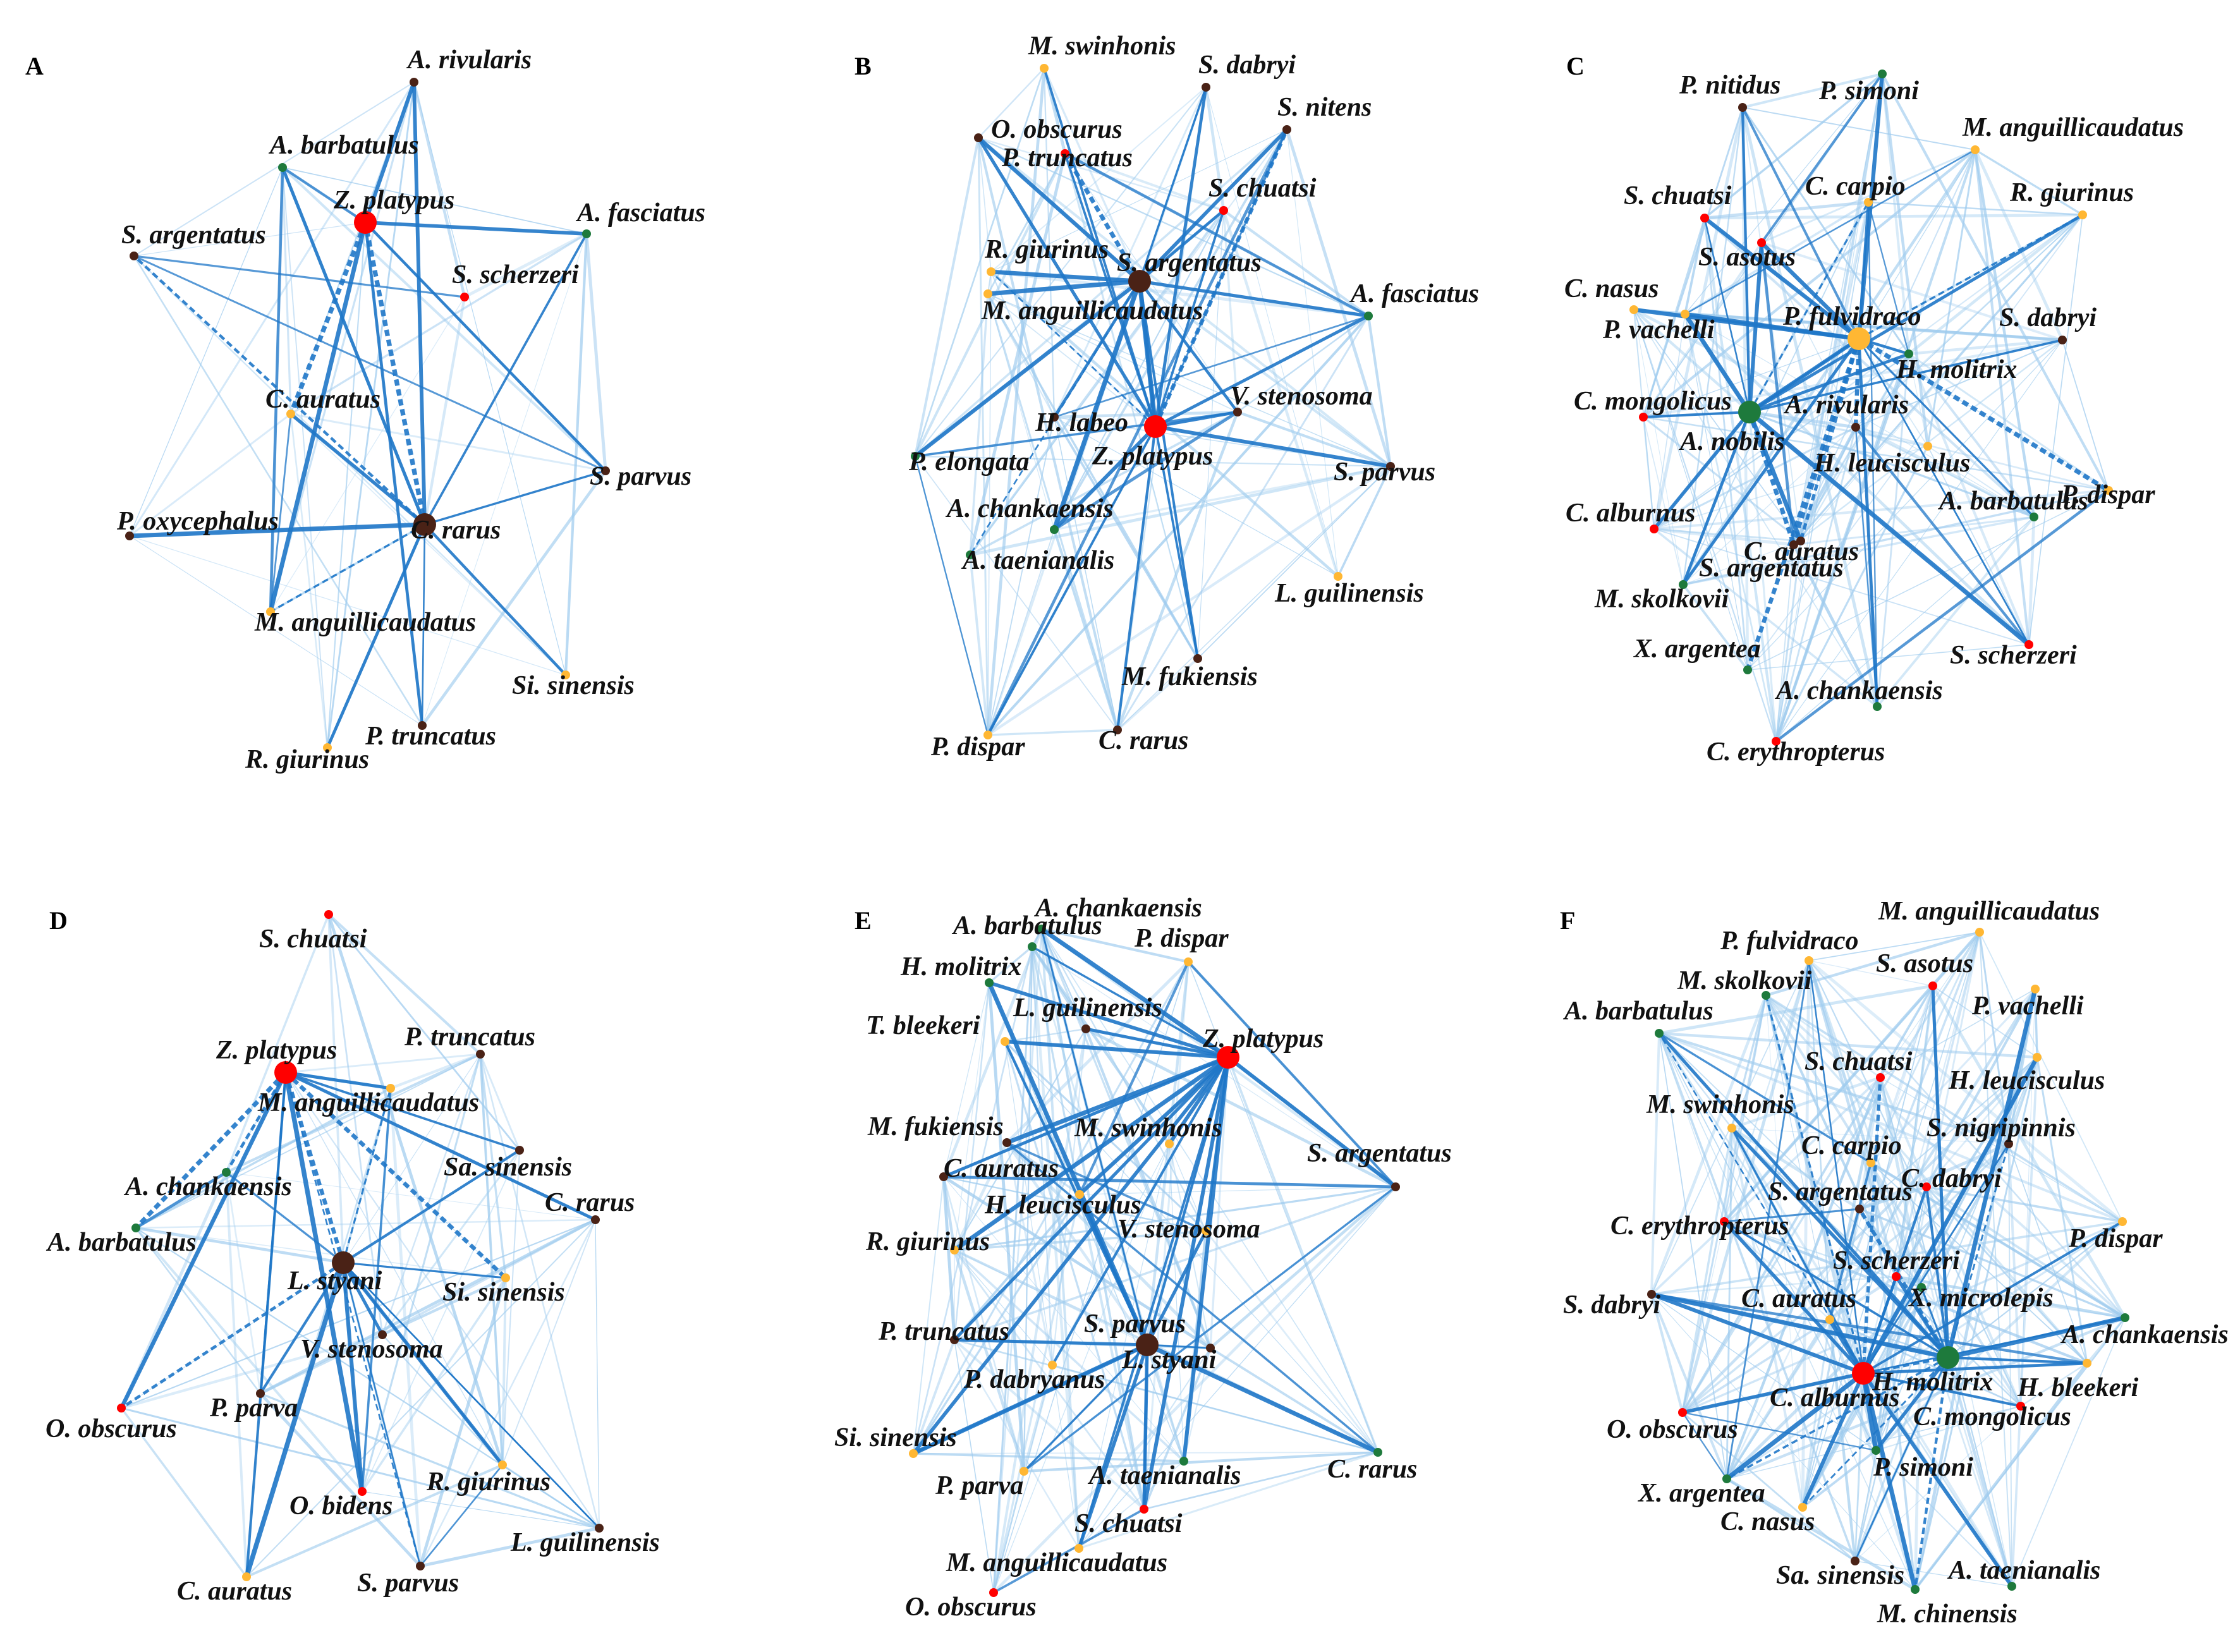 The image size is (2240, 1652). What do you see at coordinates (1868, 91) in the screenshot?
I see `node-label-p-simoni: P. simoni` at bounding box center [1868, 91].